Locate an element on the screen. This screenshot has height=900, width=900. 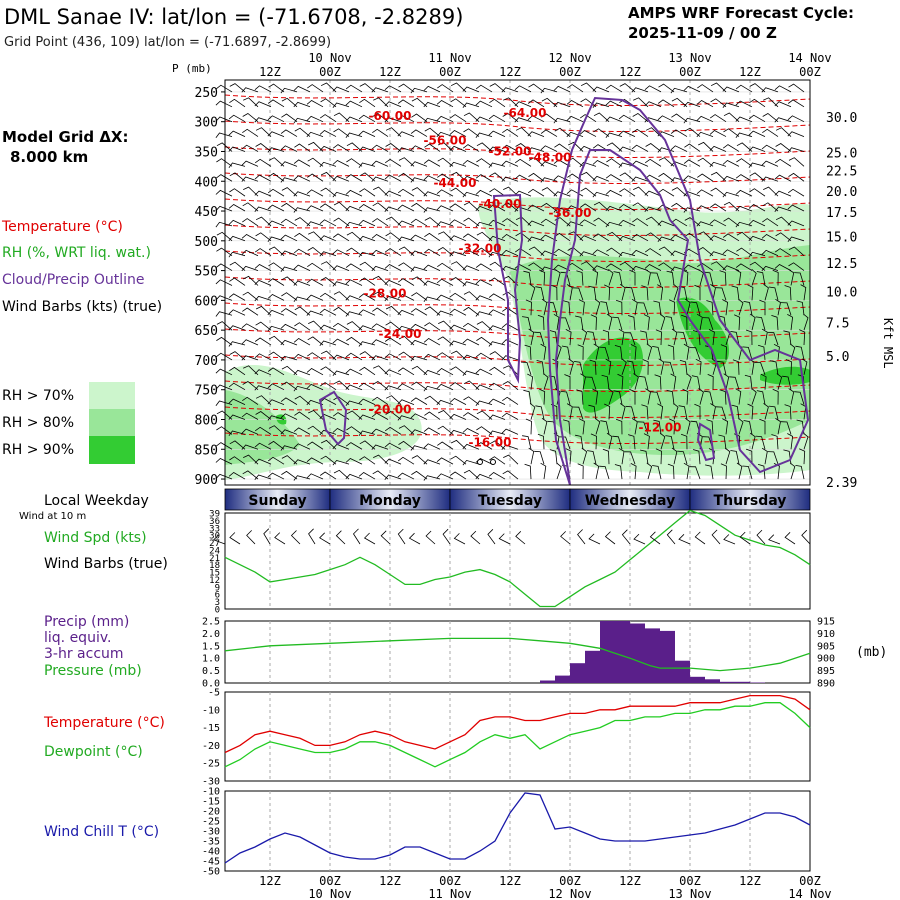
wind-speed-label: Wind Spd (kts) is located at coordinates (95, 538).